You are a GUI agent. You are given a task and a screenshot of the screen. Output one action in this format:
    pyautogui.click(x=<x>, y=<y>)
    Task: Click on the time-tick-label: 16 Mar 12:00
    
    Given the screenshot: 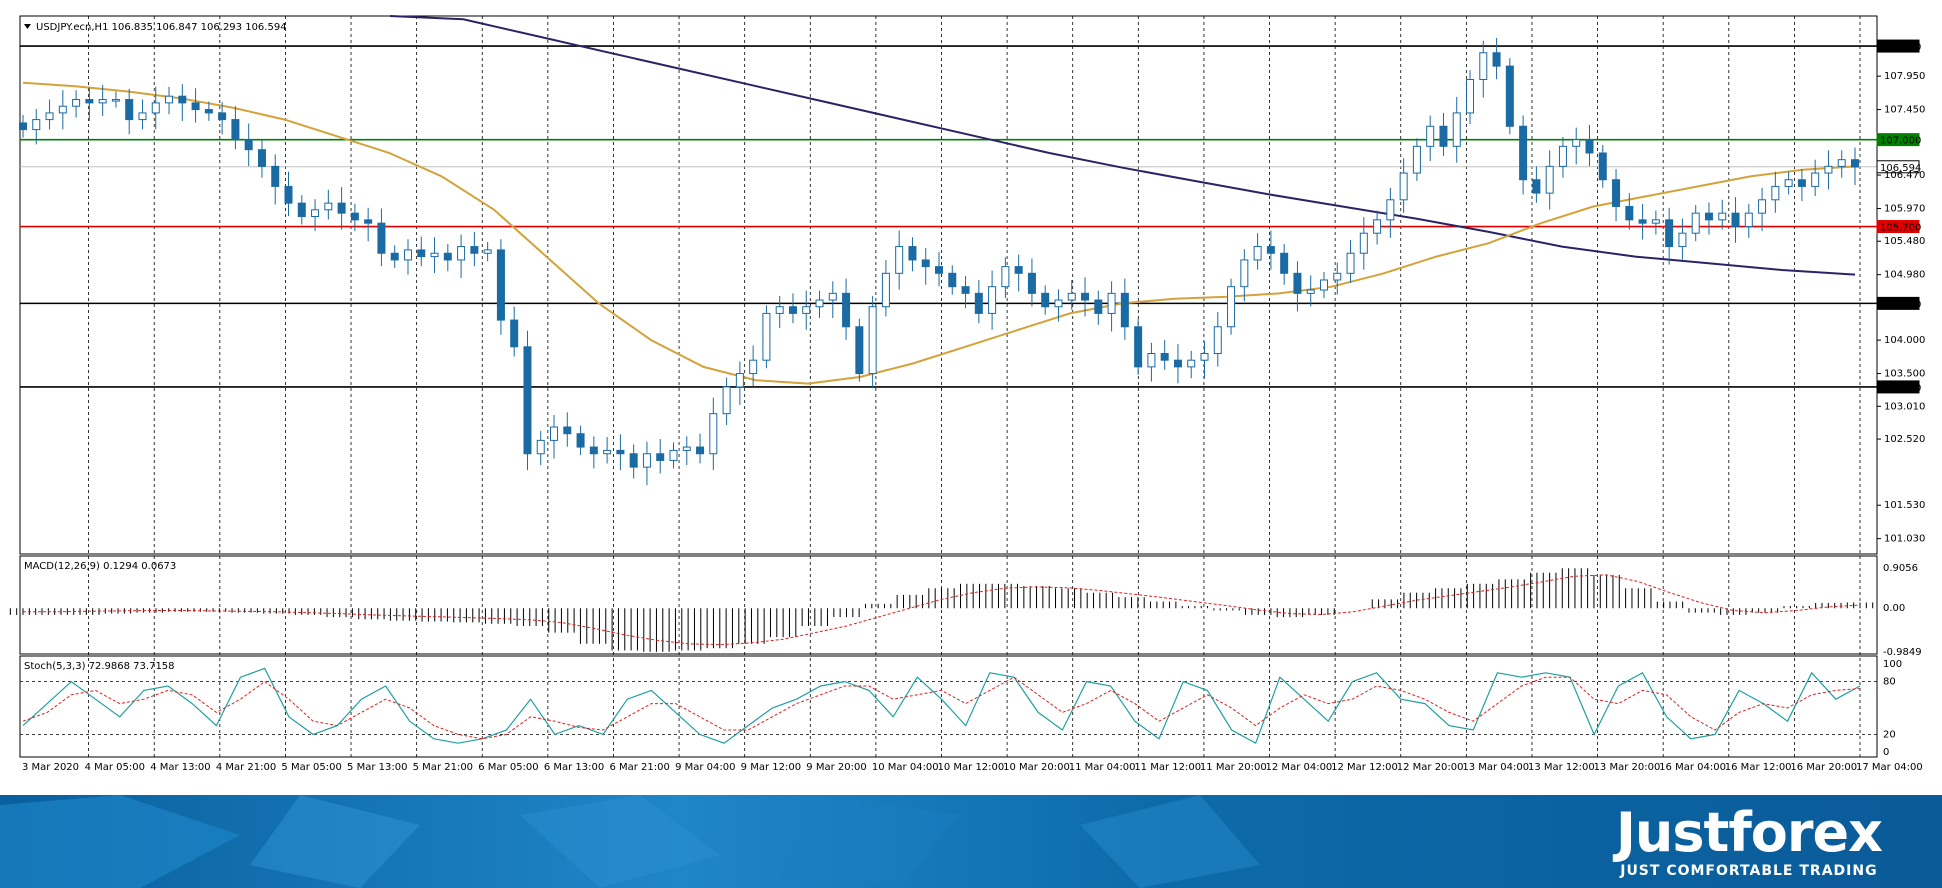 What is the action you would take?
    pyautogui.click(x=1758, y=767)
    